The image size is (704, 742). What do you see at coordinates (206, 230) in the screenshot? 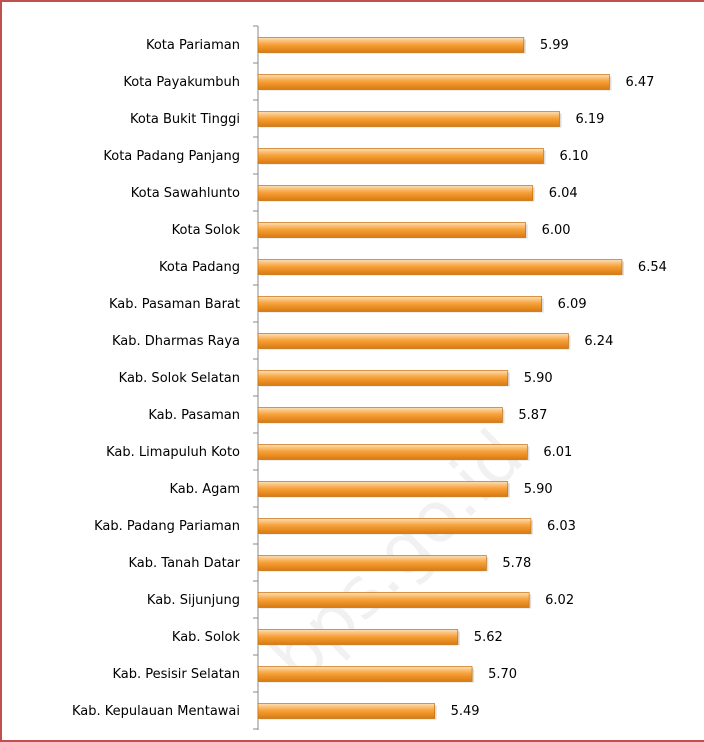
I see `y-tick-label: Kota Solok` at bounding box center [206, 230].